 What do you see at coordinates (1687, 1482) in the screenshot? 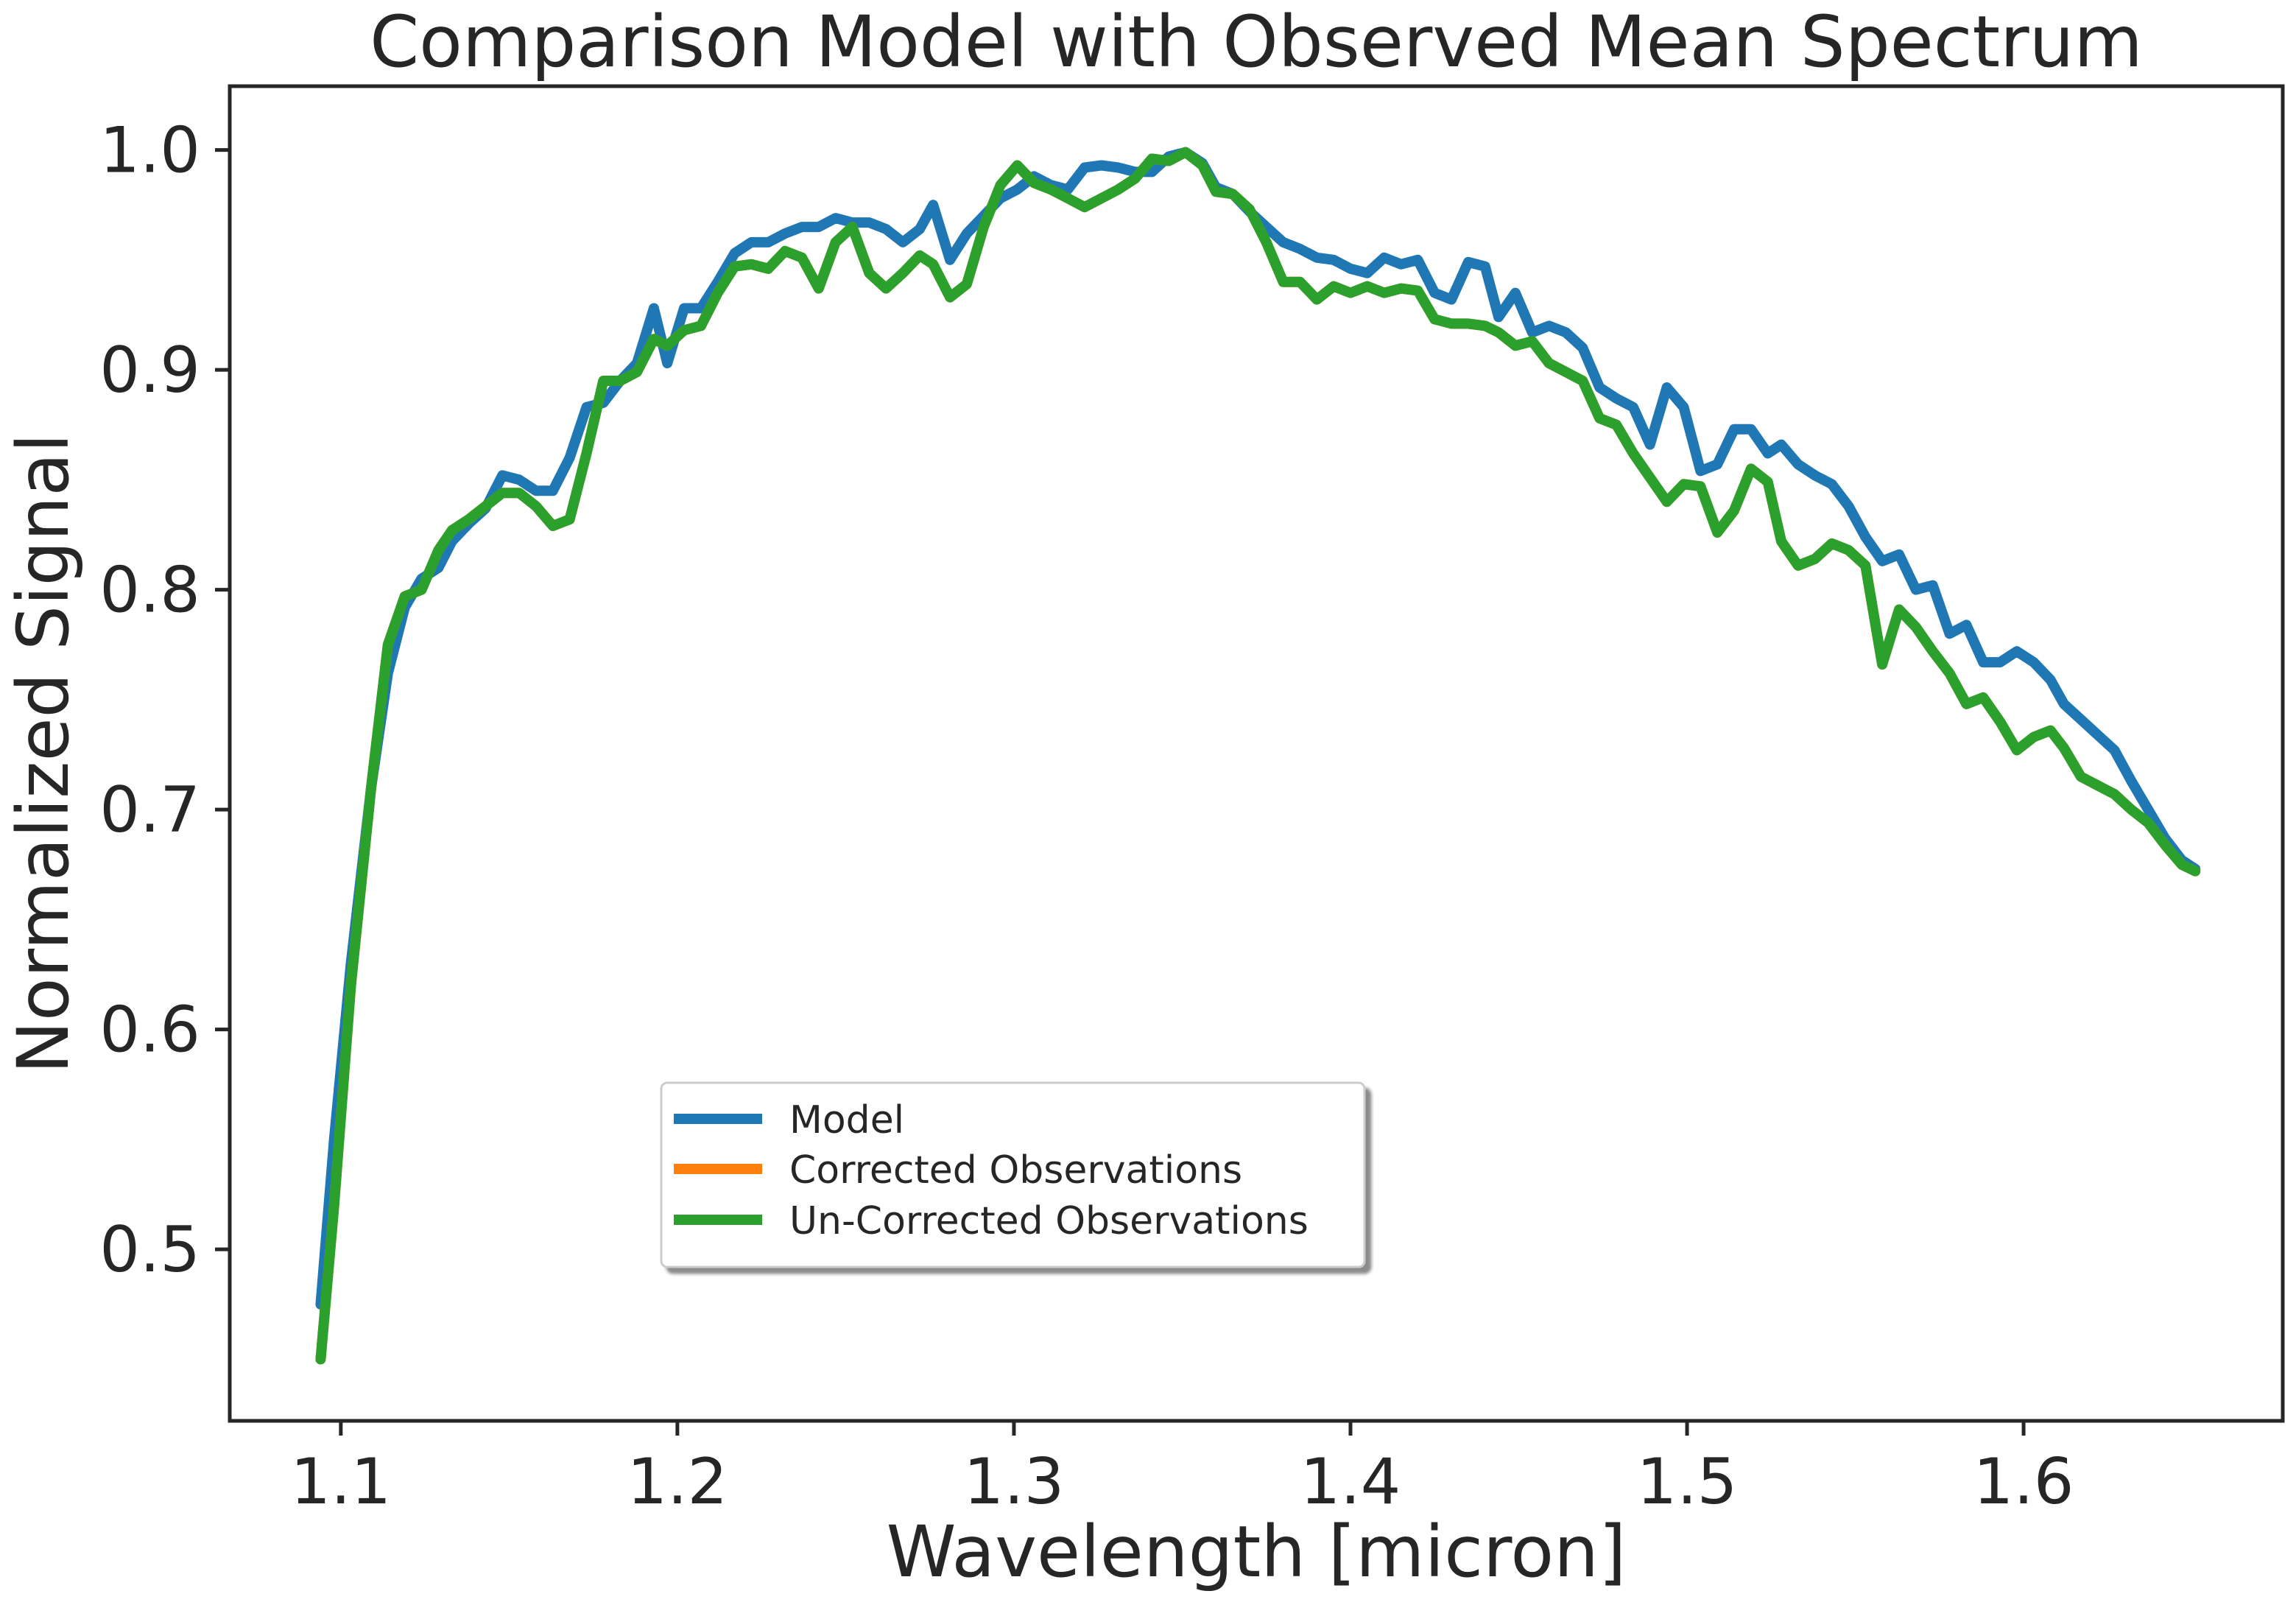
I see `x-tick-label: 1.5` at bounding box center [1687, 1482].